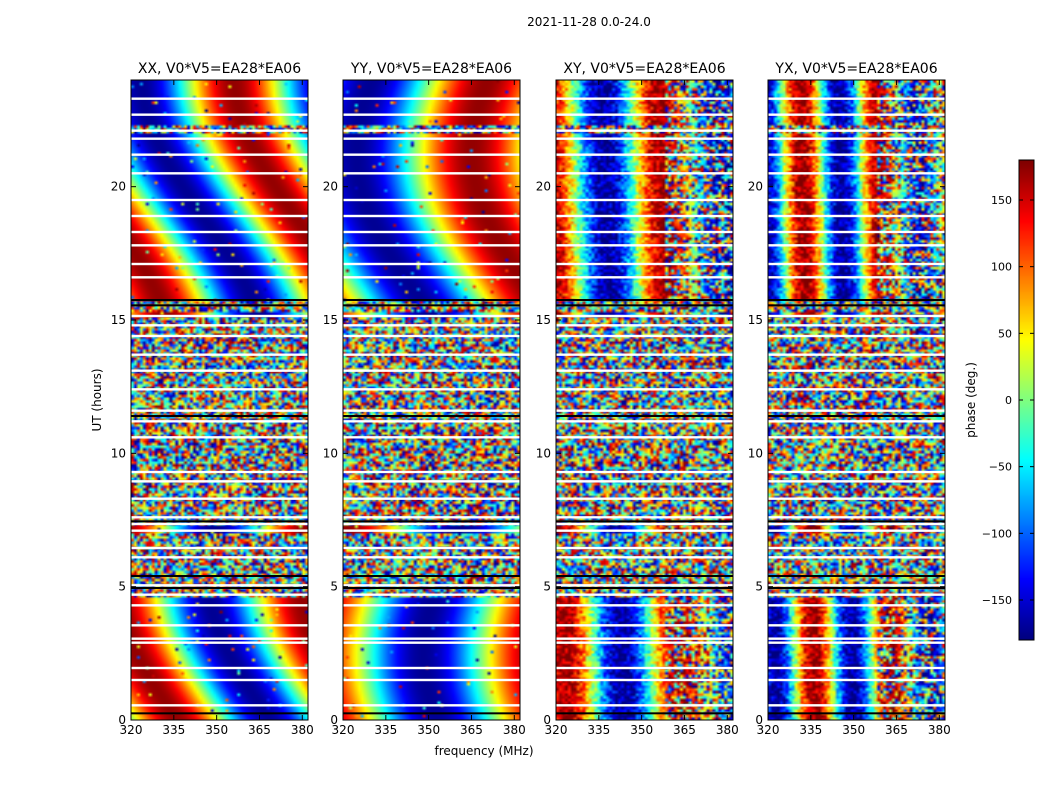 The image size is (1050, 800). What do you see at coordinates (219, 400) in the screenshot?
I see `phase-heatmap` at bounding box center [219, 400].